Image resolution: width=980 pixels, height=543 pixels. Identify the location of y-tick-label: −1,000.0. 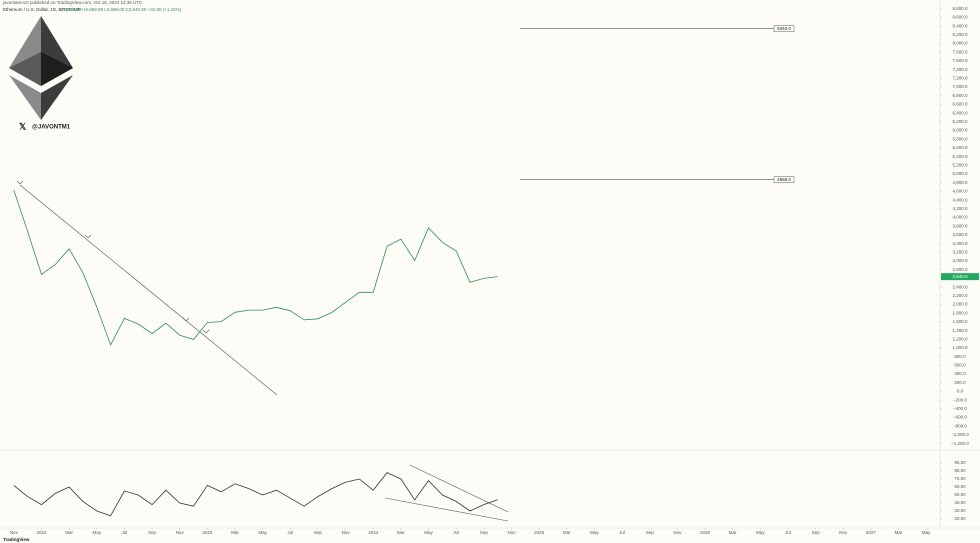
(960, 434).